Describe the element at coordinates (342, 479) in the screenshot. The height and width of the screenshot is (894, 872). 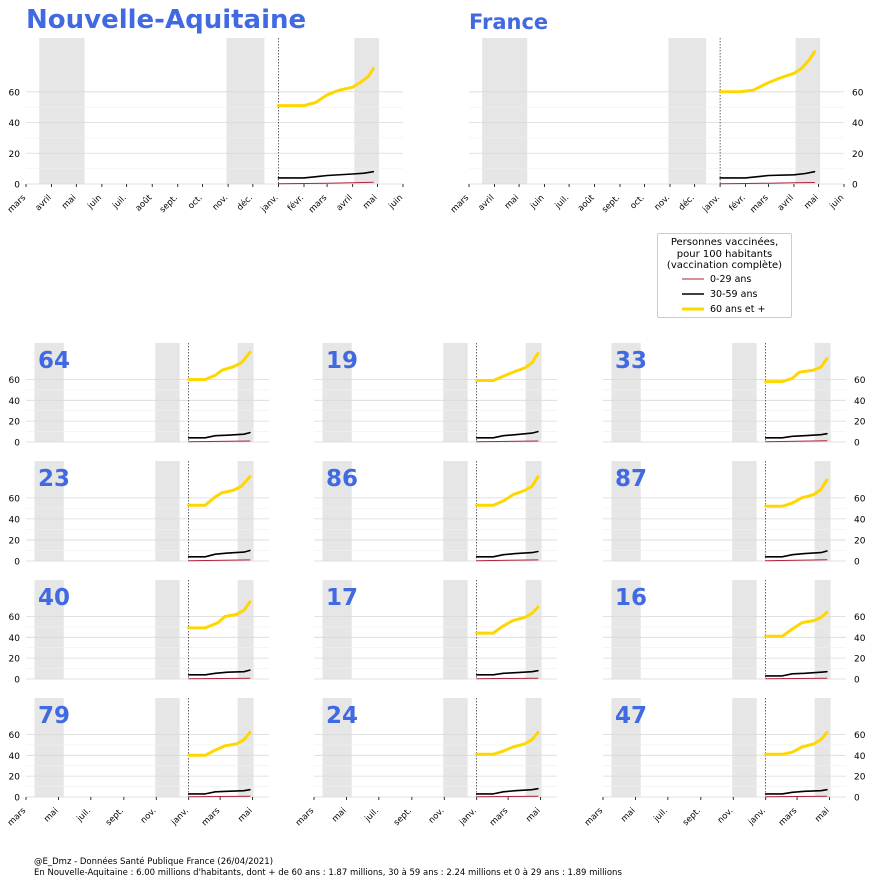
I see `panel-title: 86` at that location.